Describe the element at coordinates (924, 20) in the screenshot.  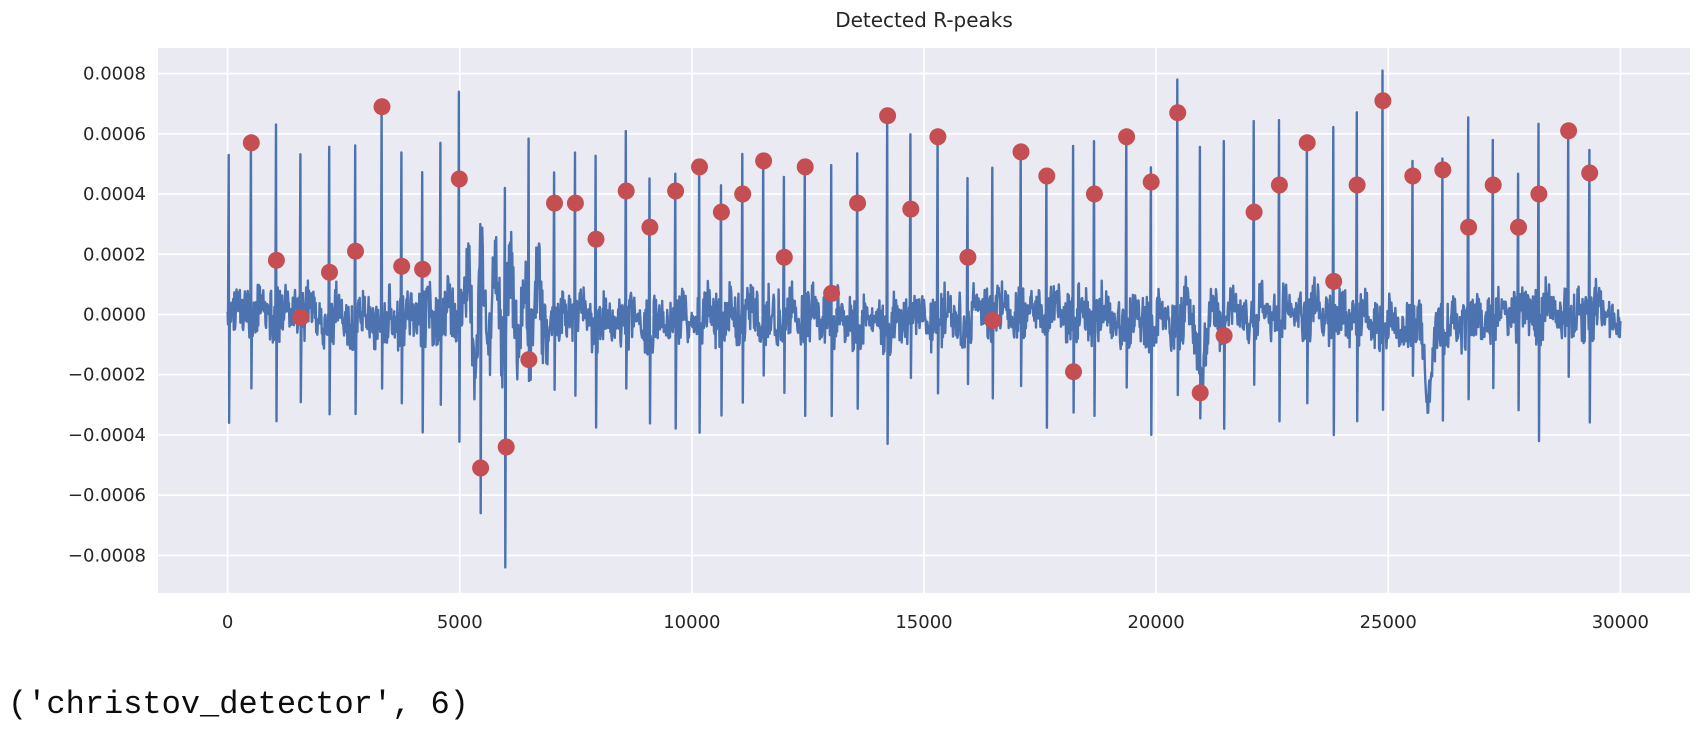
I see `chart-title: Detected R-peaks` at that location.